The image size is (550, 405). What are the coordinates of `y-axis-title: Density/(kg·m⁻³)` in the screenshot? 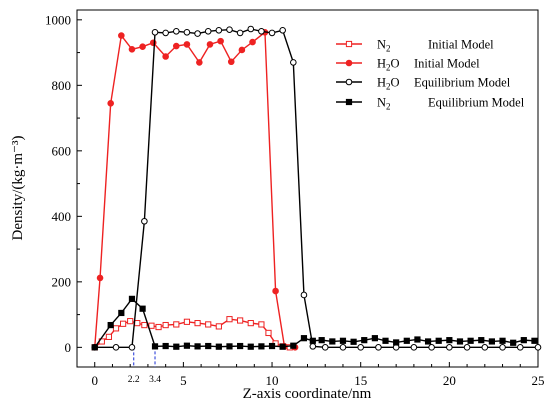 It's located at (18, 188).